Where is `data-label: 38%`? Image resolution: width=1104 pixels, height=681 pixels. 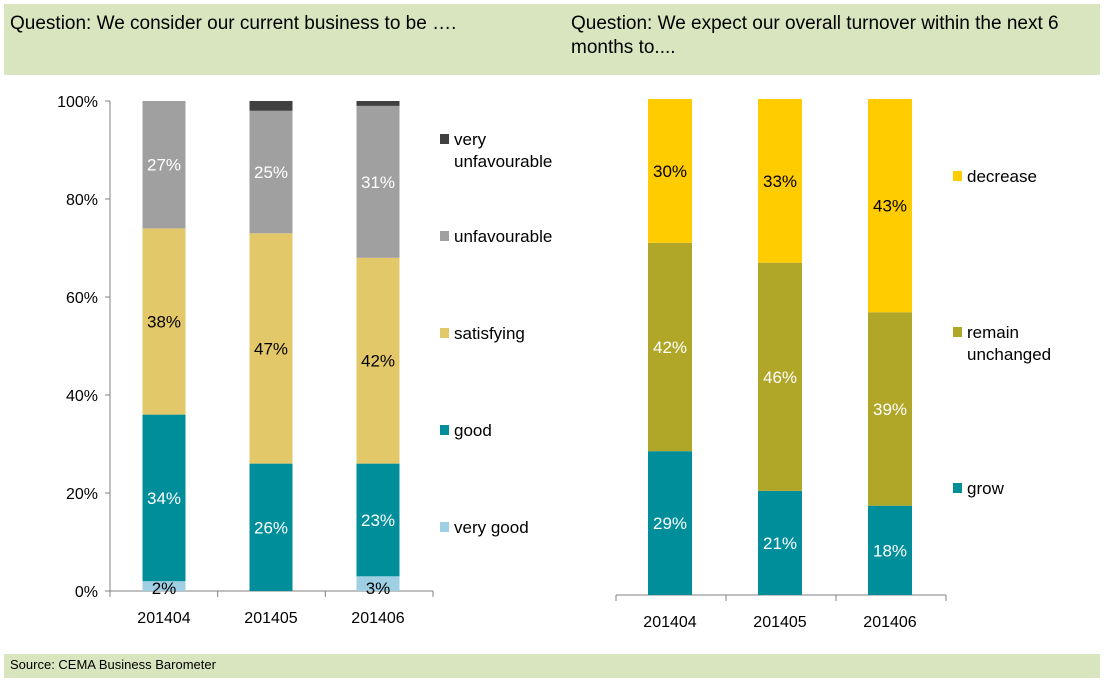 data-label: 38% is located at coordinates (164, 322).